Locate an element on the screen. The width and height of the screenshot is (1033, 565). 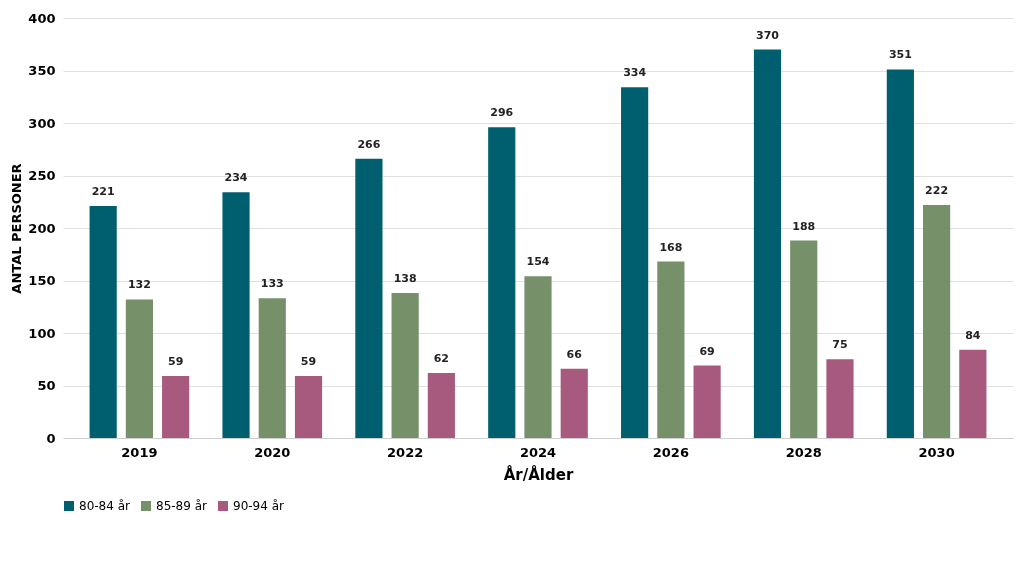
y-axis-title: ANTAL PERSONER is located at coordinates (17, 228).